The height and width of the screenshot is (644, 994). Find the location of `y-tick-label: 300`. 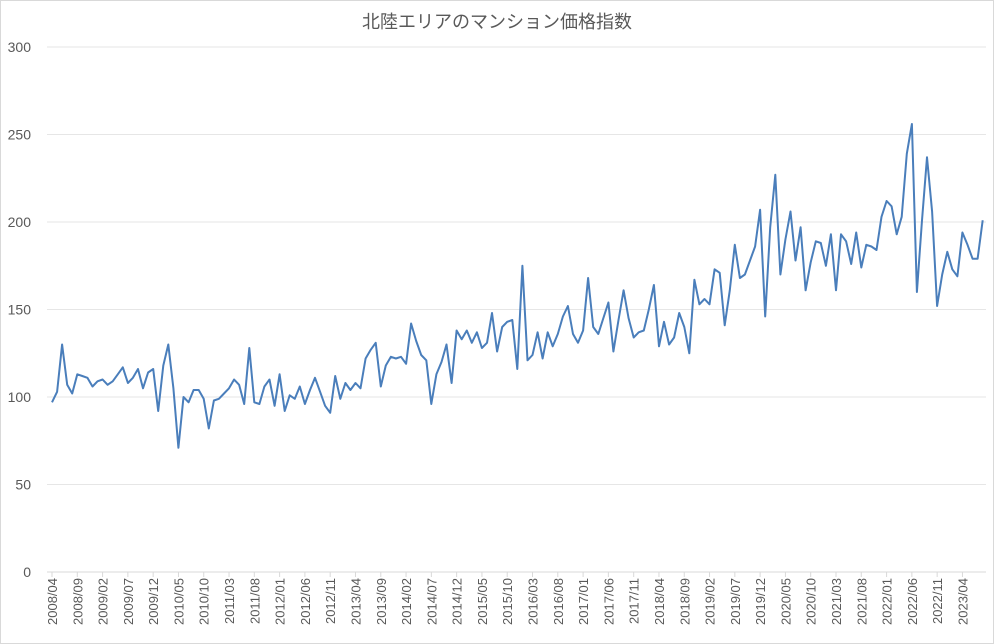

y-tick-label: 300 is located at coordinates (20, 47).